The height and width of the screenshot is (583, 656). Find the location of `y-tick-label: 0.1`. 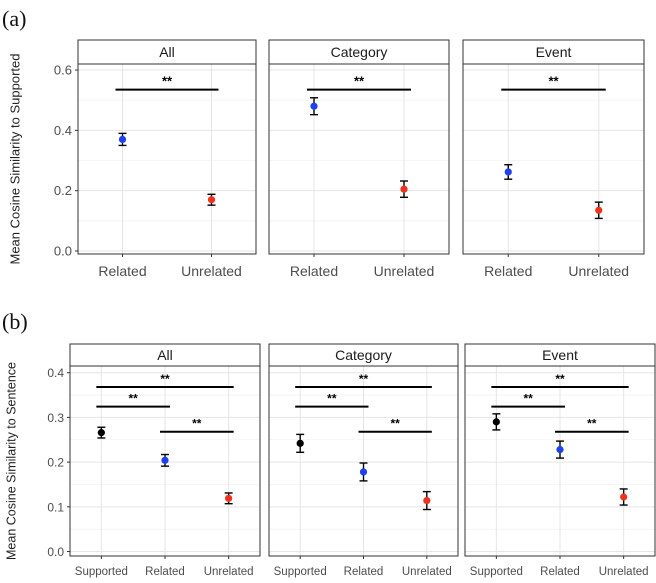

y-tick-label: 0.1 is located at coordinates (55, 507).